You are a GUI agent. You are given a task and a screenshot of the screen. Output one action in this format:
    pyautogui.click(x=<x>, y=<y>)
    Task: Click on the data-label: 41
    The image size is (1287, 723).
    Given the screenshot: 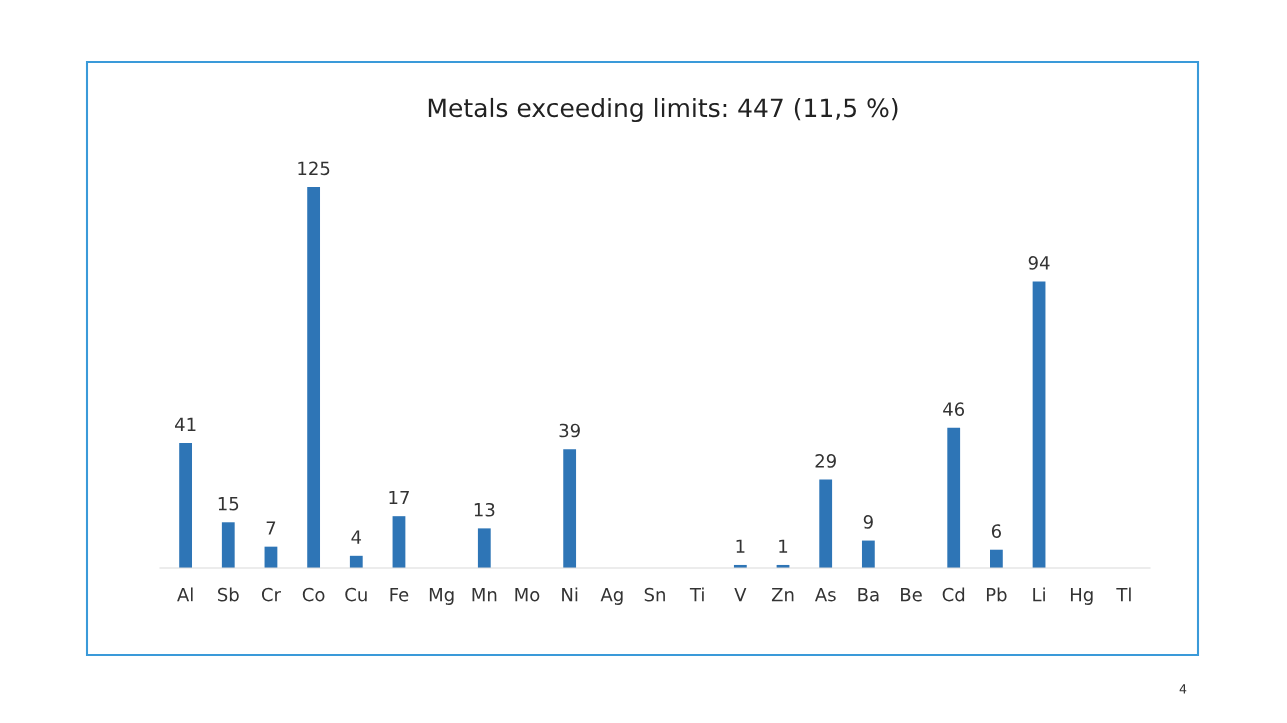 What is the action you would take?
    pyautogui.click(x=185, y=424)
    